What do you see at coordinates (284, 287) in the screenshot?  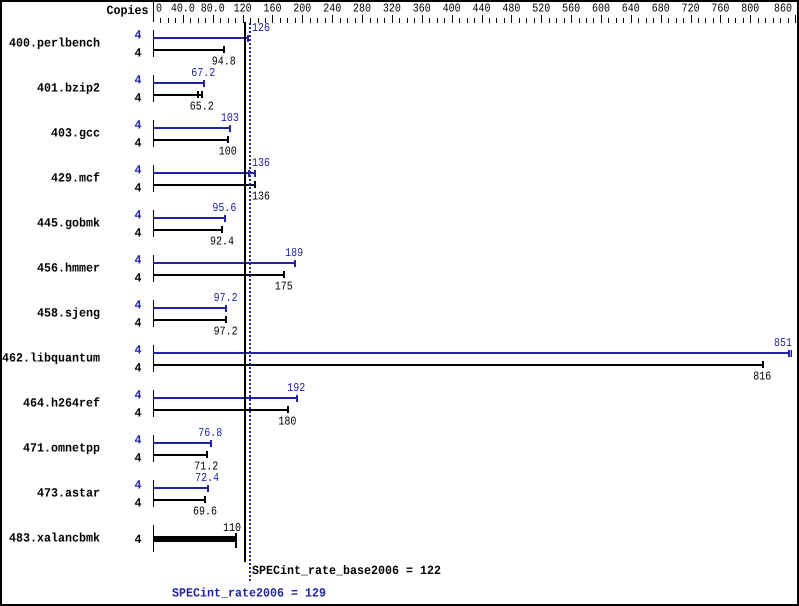 I see `svg-text: 175` at bounding box center [284, 287].